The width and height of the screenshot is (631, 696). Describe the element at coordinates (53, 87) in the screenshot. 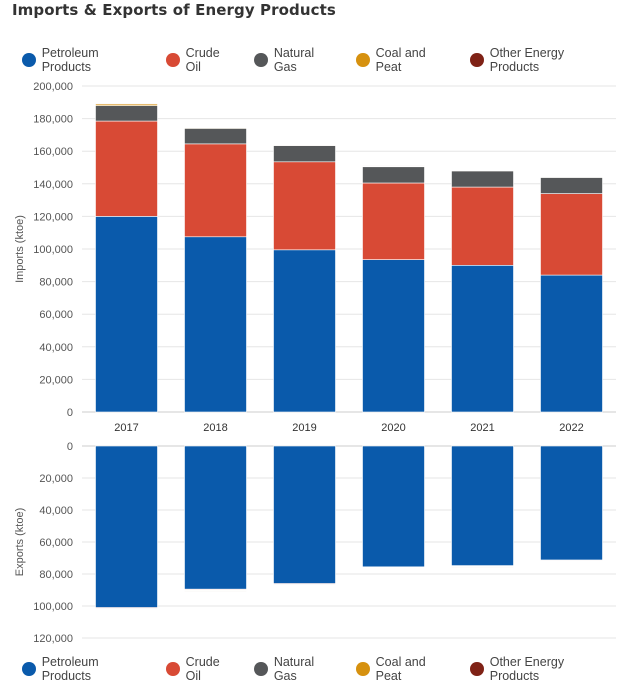

I see `y-tick-label: 200,000` at that location.